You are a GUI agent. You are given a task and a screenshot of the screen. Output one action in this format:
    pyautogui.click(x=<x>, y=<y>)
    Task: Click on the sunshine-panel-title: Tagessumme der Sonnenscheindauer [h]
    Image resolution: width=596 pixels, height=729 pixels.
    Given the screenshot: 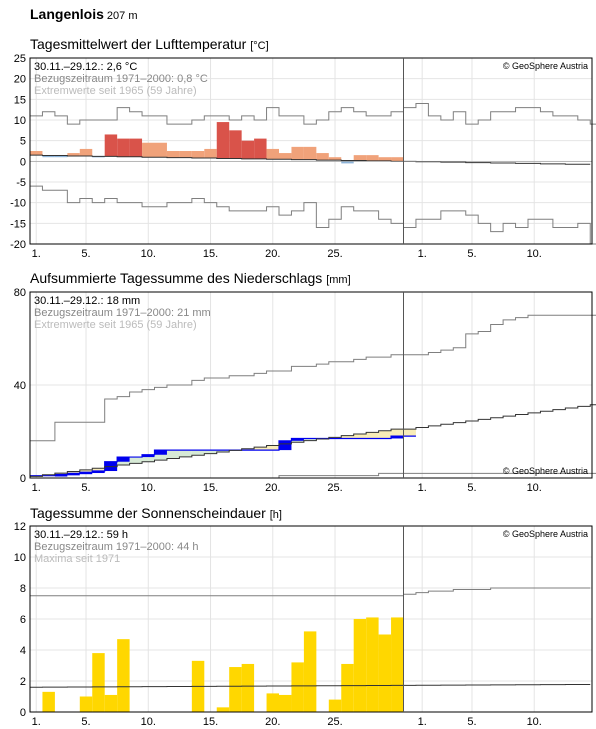 What is the action you would take?
    pyautogui.click(x=156, y=513)
    